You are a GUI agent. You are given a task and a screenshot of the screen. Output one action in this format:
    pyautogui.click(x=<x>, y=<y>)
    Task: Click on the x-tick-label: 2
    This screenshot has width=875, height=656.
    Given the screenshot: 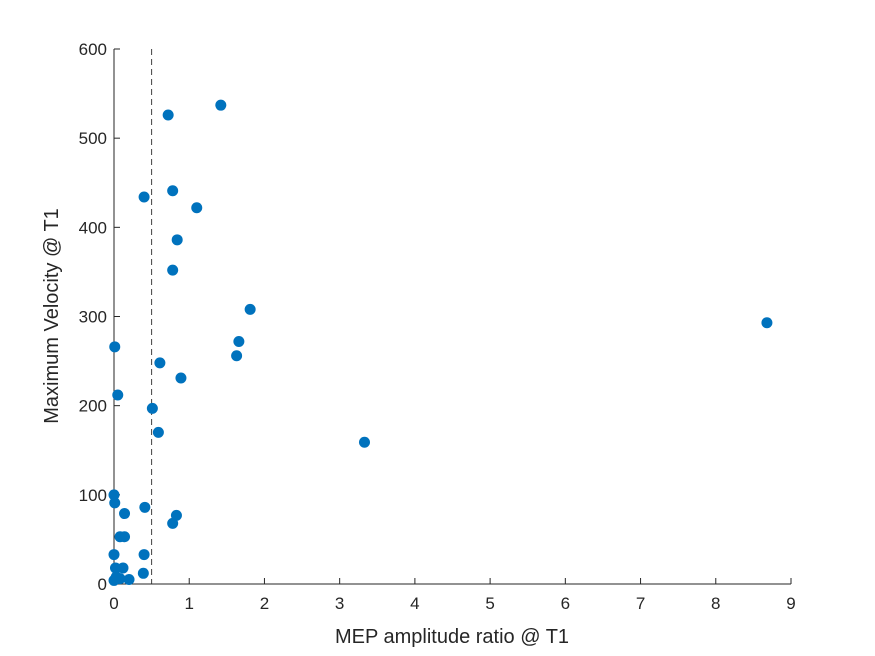 What is the action you would take?
    pyautogui.click(x=264, y=603)
    